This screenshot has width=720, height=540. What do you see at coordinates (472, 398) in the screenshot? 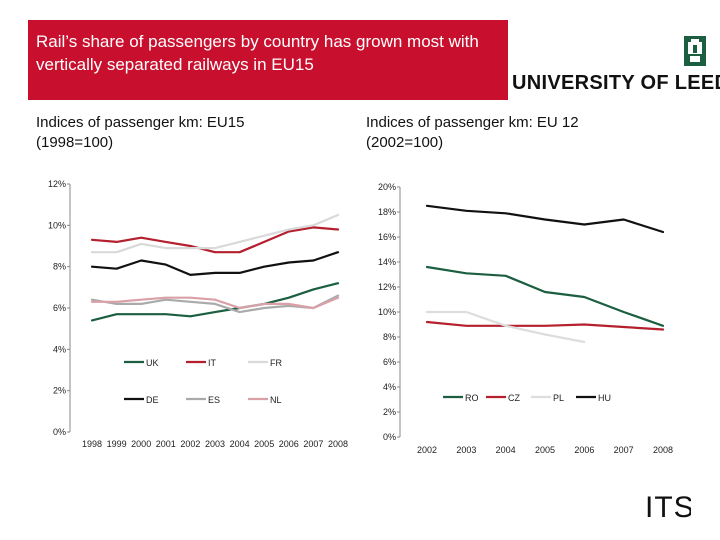
I see `legend-label: RO` at bounding box center [472, 398].